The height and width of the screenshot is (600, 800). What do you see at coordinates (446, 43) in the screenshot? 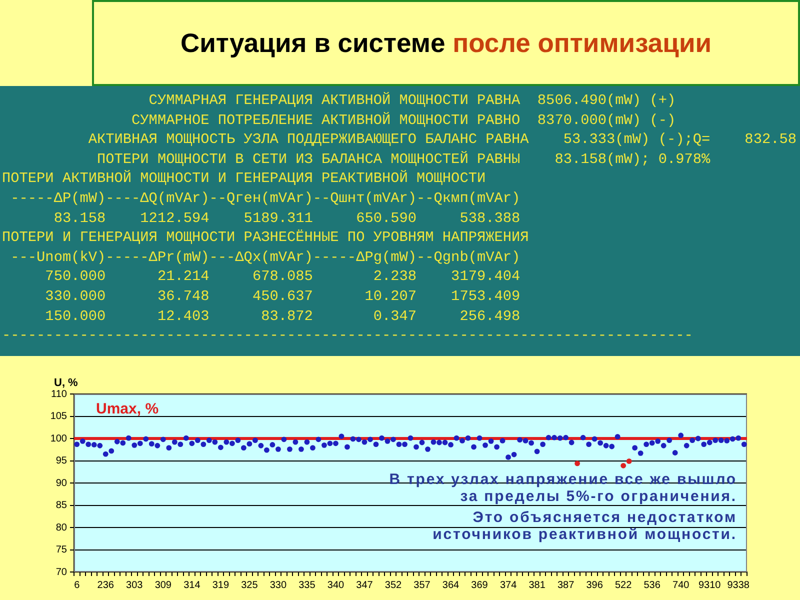
I see `text: Ситуация в системе после оптимизации` at bounding box center [446, 43].